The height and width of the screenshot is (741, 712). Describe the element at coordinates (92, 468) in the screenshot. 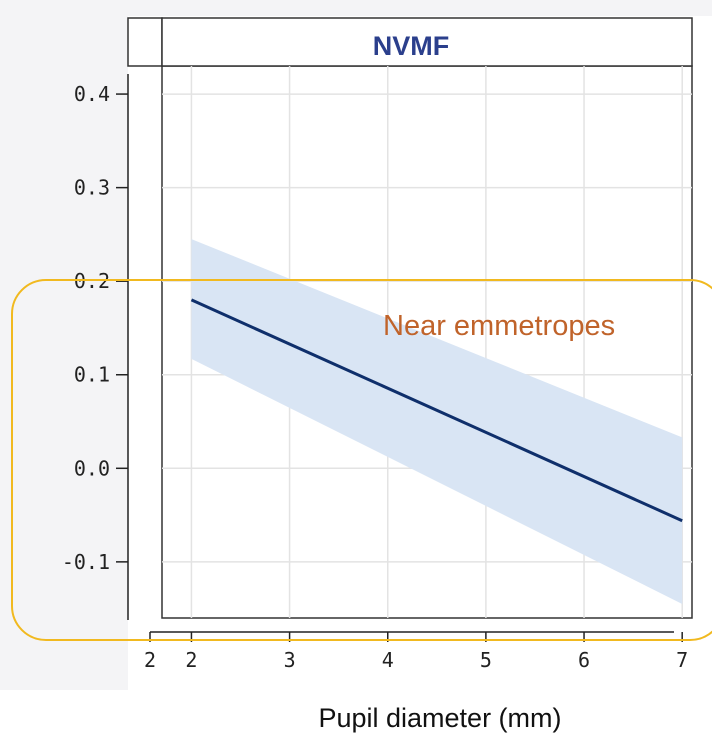

I see `y-tick-label: 0.0` at that location.